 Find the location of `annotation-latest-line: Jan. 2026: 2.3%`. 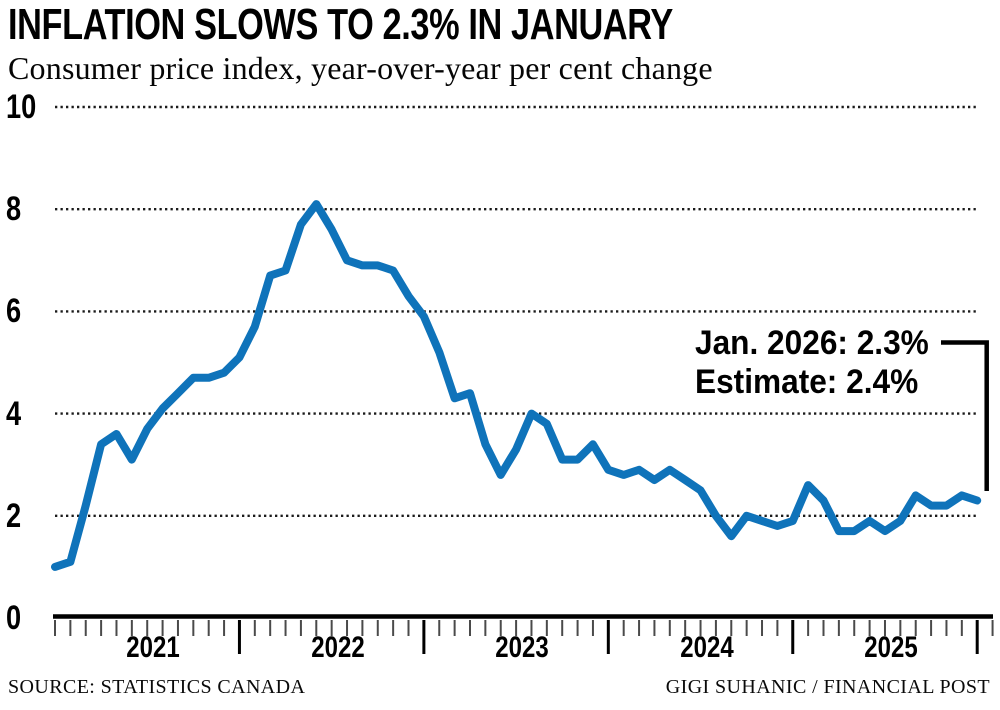

annotation-latest-line: Jan. 2026: 2.3% is located at coordinates (812, 343).